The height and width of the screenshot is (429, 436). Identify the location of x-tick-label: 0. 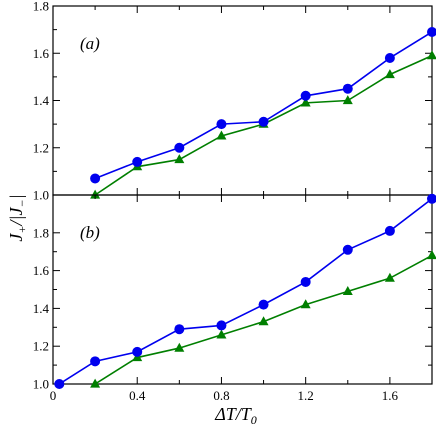
(53, 395).